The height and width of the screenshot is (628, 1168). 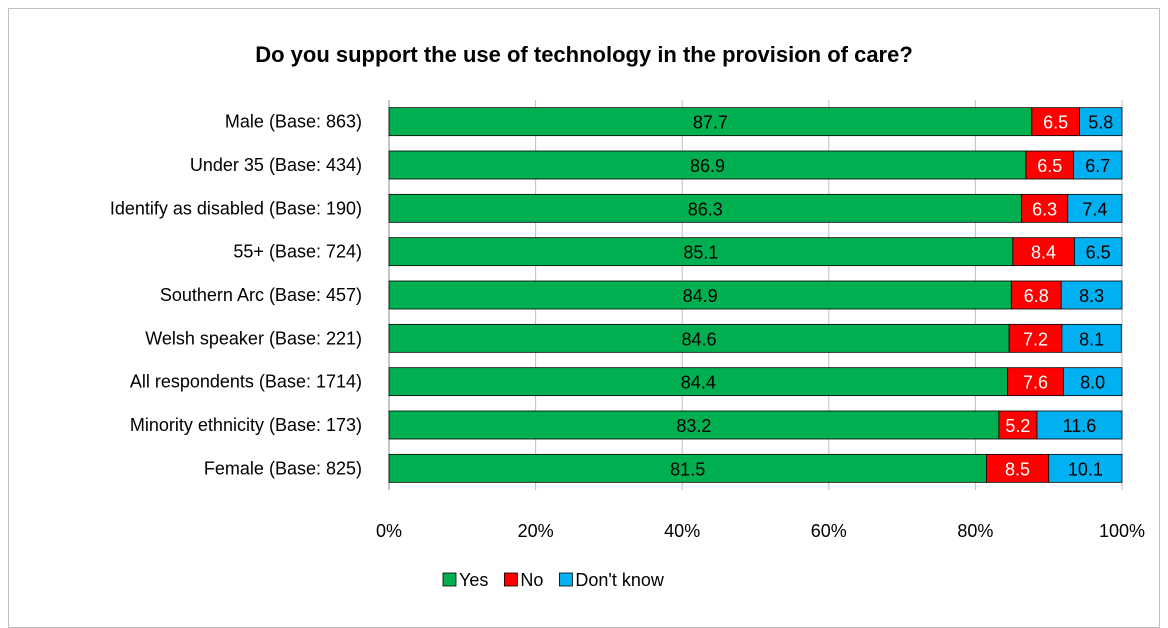 I want to click on data-label: 8.1, so click(x=1091, y=339).